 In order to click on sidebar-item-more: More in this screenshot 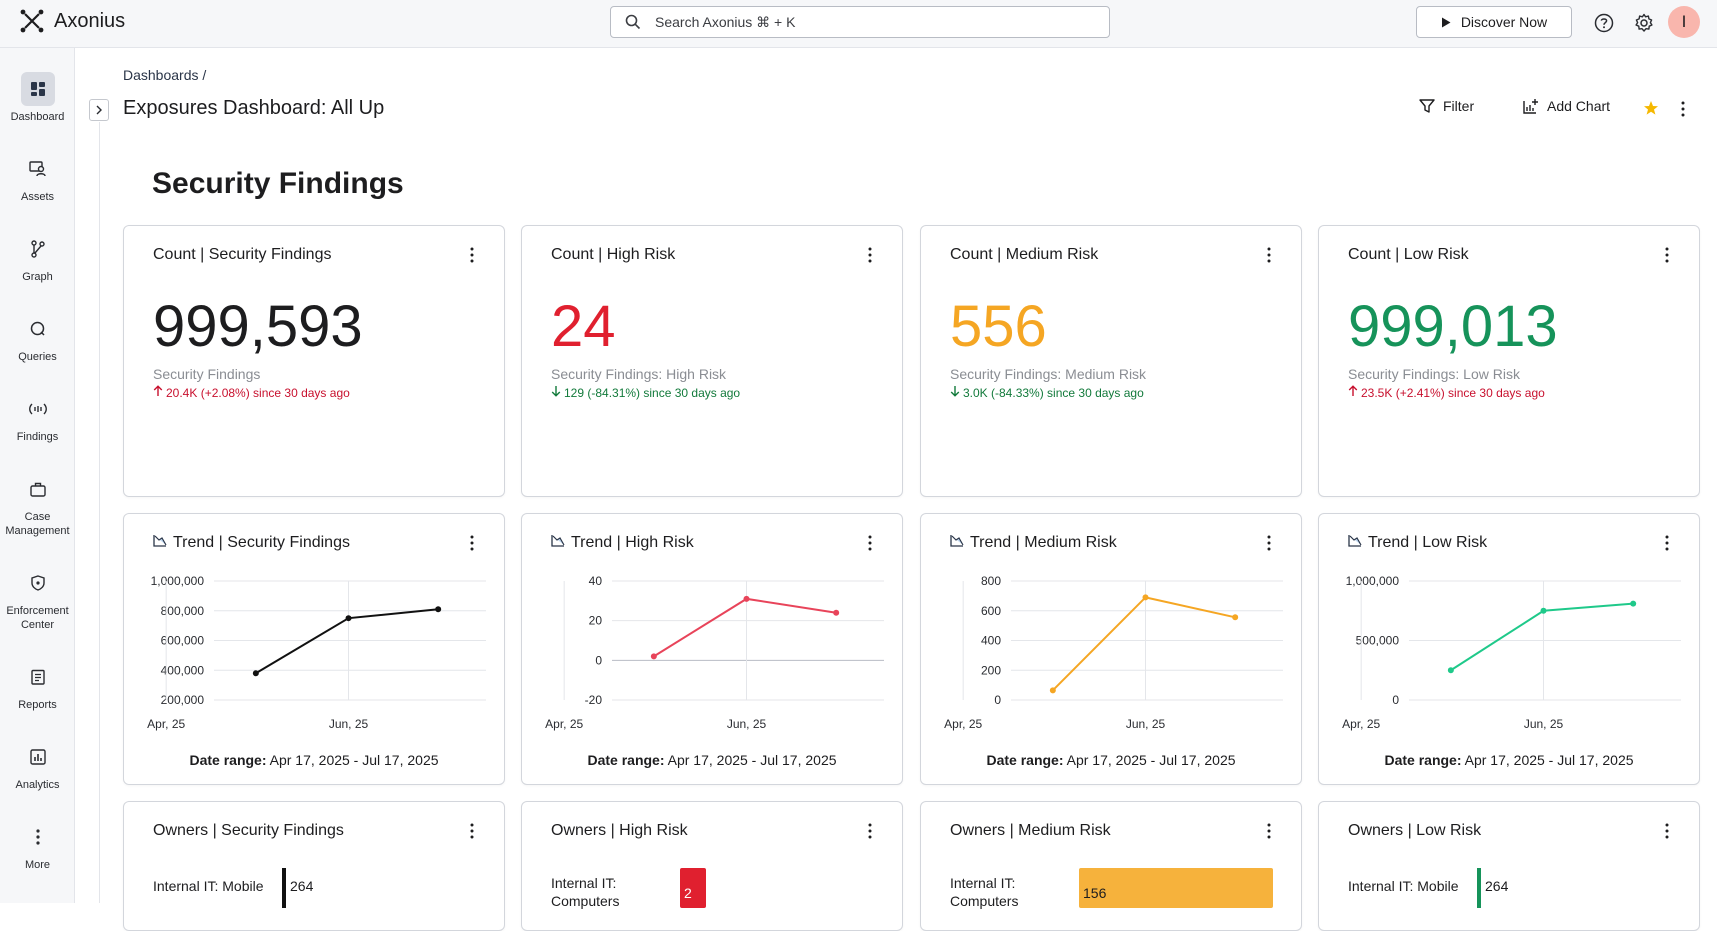, I will do `click(37, 846)`.